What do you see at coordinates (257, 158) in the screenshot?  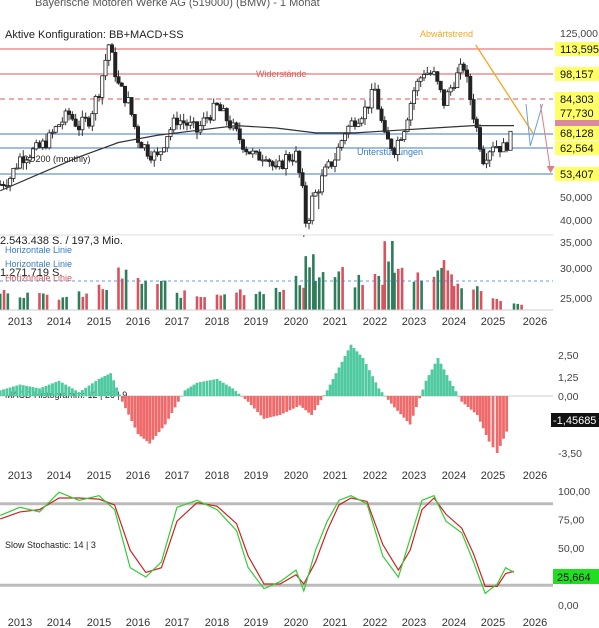 I see `ma200-line` at bounding box center [257, 158].